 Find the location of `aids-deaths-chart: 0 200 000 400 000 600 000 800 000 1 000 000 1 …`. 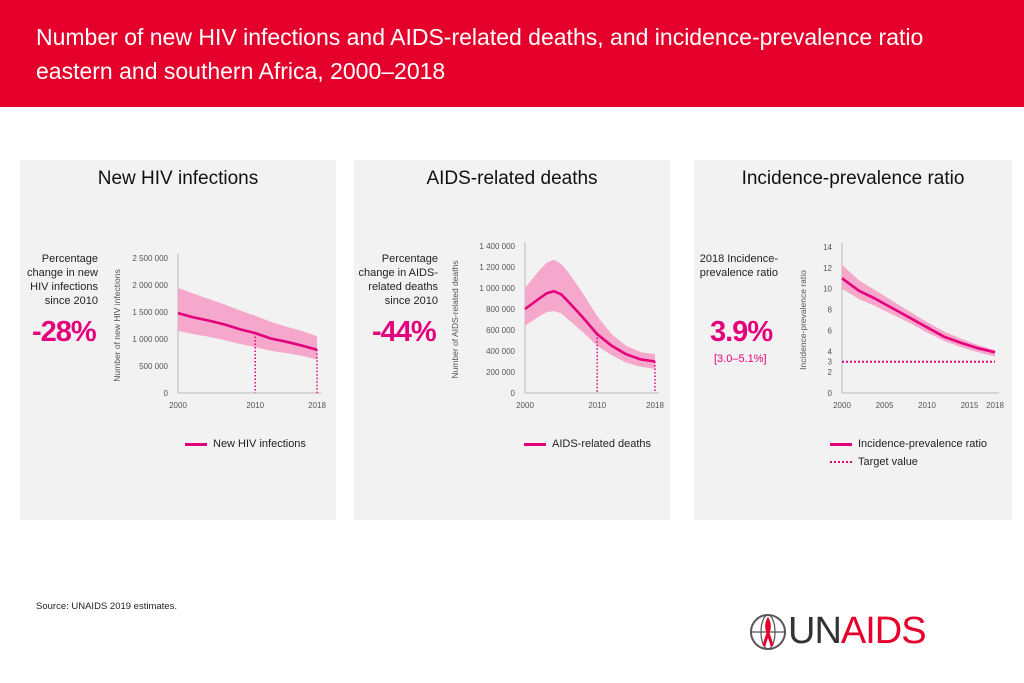

aids-deaths-chart: 0 200 000 400 000 600 000 800 000 1 000 000 1 … is located at coordinates (557, 326).